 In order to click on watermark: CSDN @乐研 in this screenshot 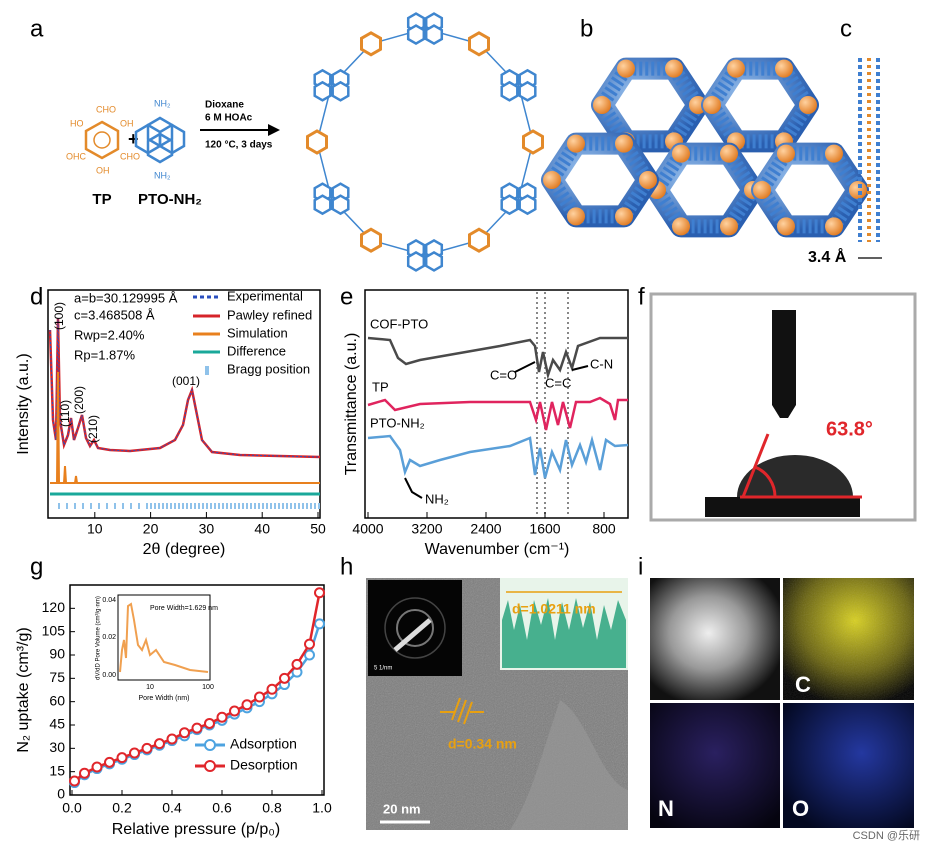, I will do `click(886, 835)`.